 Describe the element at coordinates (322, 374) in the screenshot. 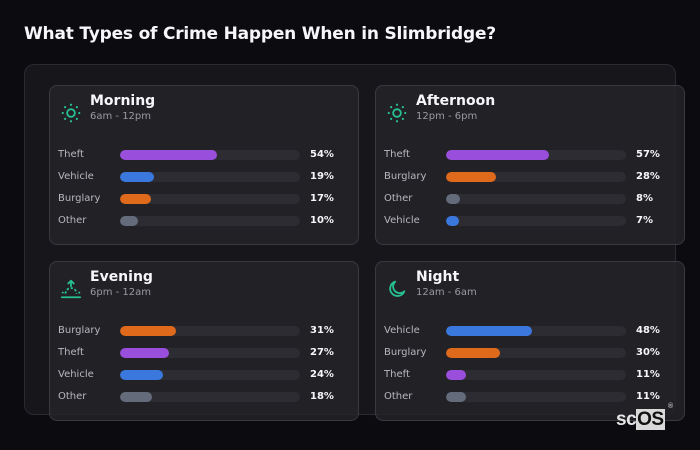

I see `bar-value: 24%` at that location.